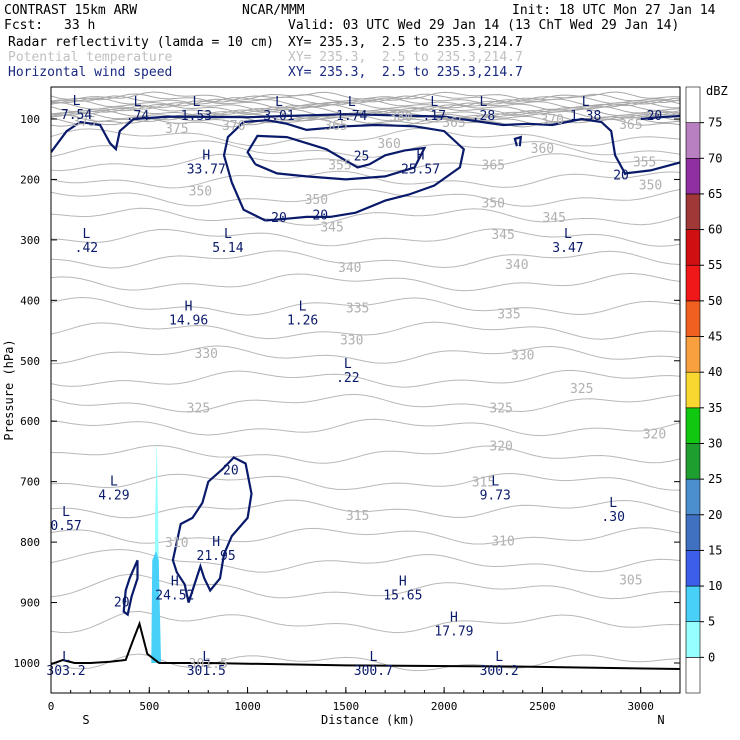 This screenshot has height=740, width=740. Describe the element at coordinates (176, 543) in the screenshot. I see `theta-label: 310` at that location.